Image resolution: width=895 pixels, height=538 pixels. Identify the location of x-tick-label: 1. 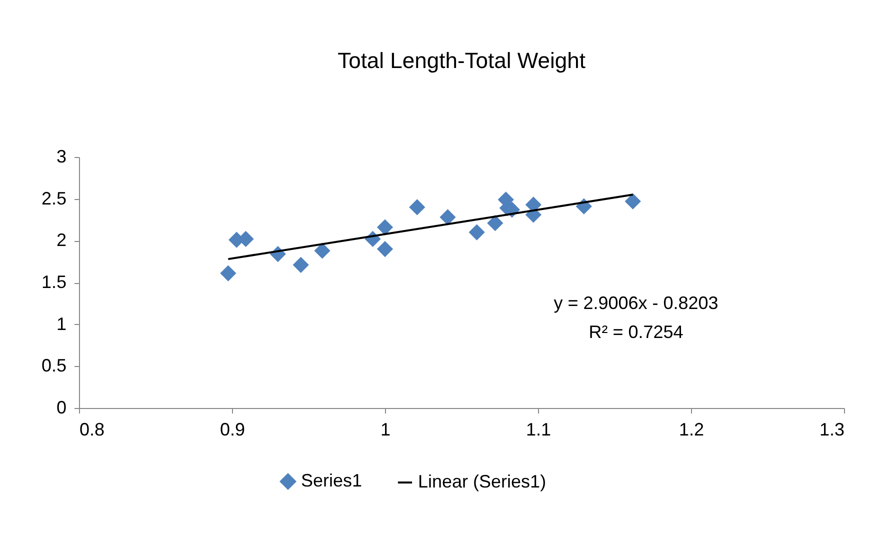
(385, 430).